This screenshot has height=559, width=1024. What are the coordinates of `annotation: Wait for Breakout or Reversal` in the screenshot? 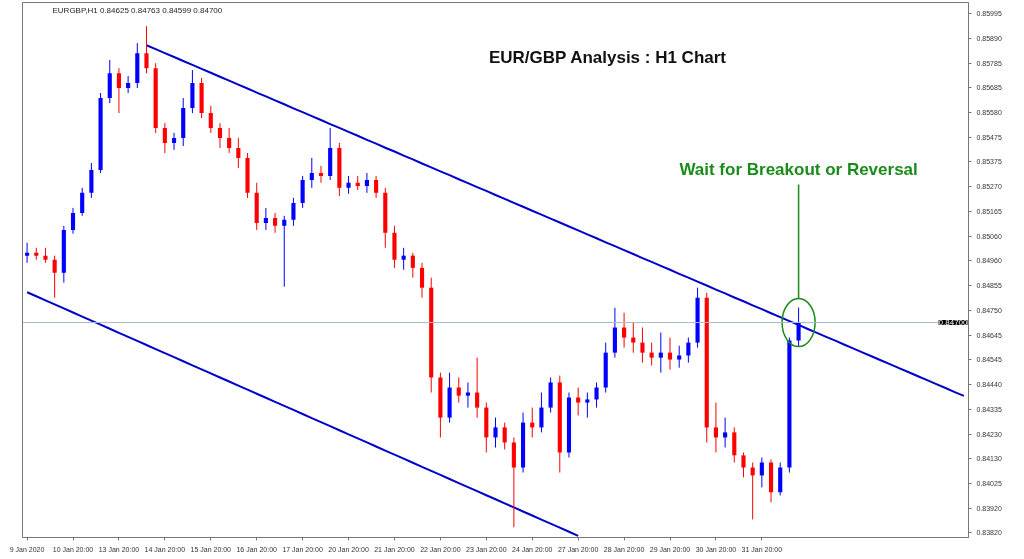 It's located at (798, 170).